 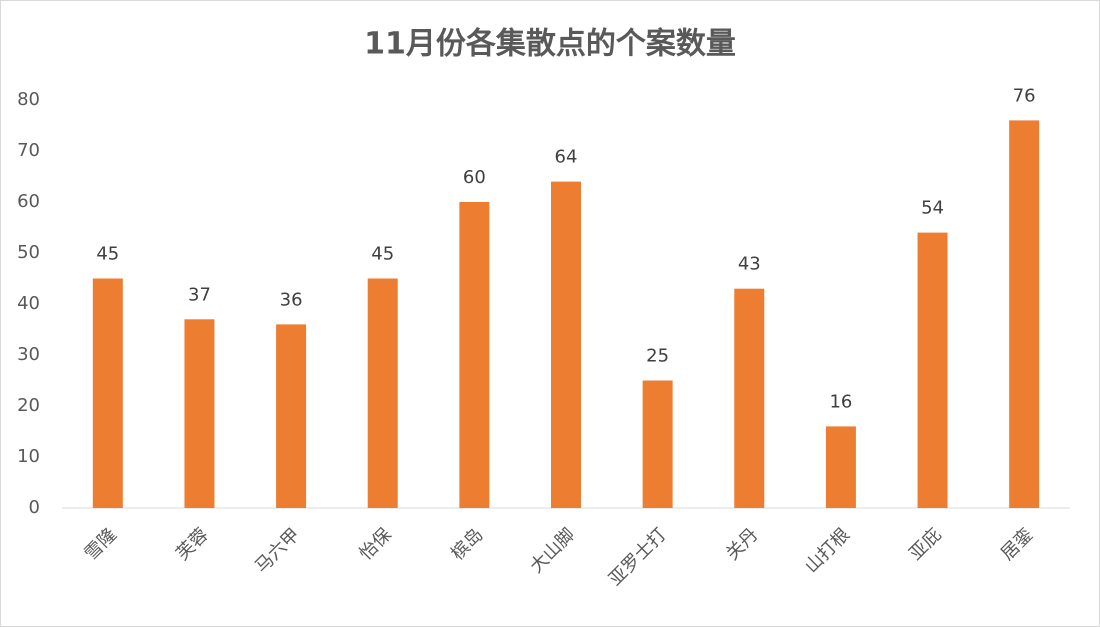 I want to click on data-label: 36, so click(x=291, y=299).